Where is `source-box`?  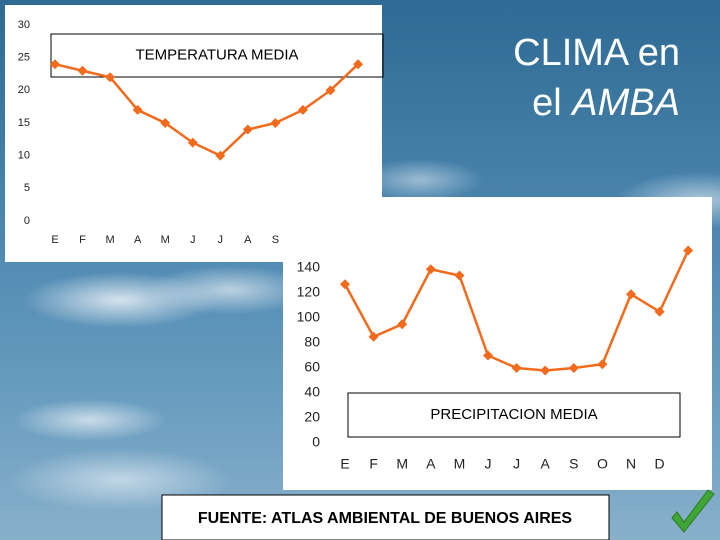 source-box is located at coordinates (385, 517).